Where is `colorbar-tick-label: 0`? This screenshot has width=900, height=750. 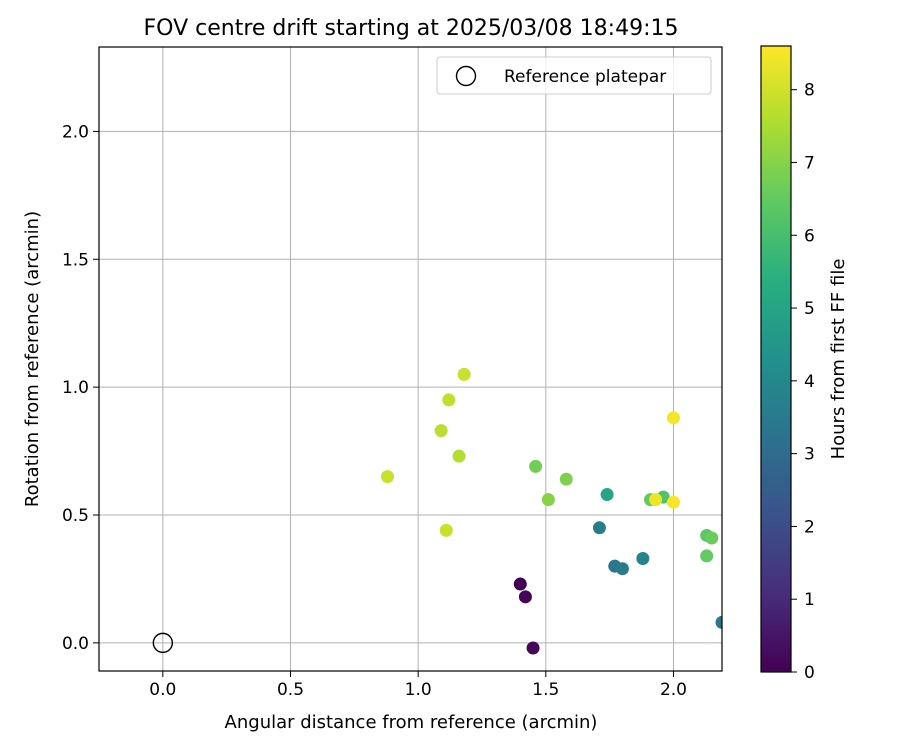
colorbar-tick-label: 0 is located at coordinates (809, 673).